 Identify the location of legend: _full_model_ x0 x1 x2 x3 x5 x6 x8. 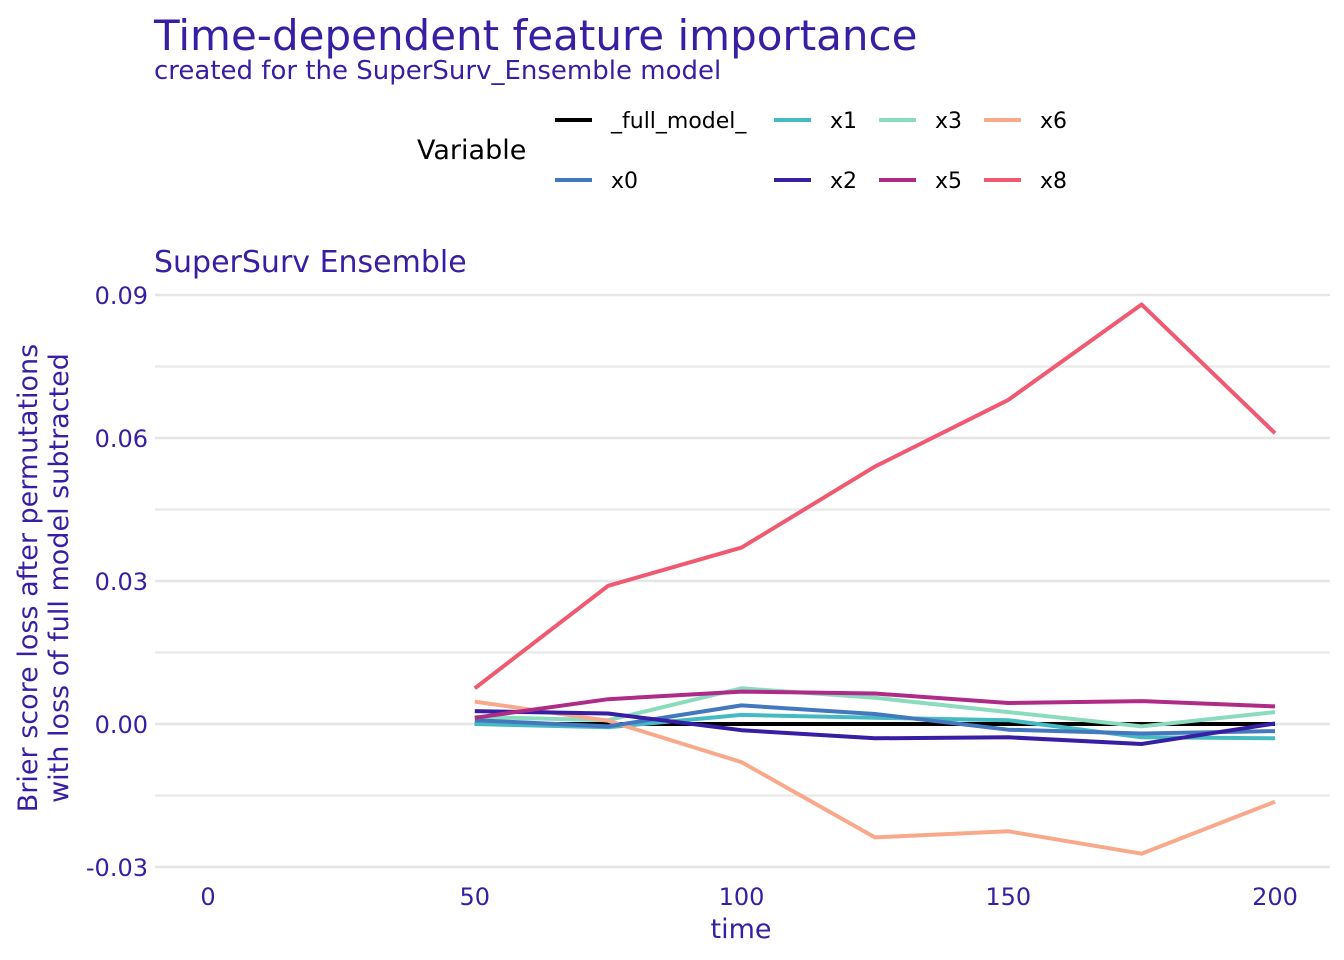
(811, 151).